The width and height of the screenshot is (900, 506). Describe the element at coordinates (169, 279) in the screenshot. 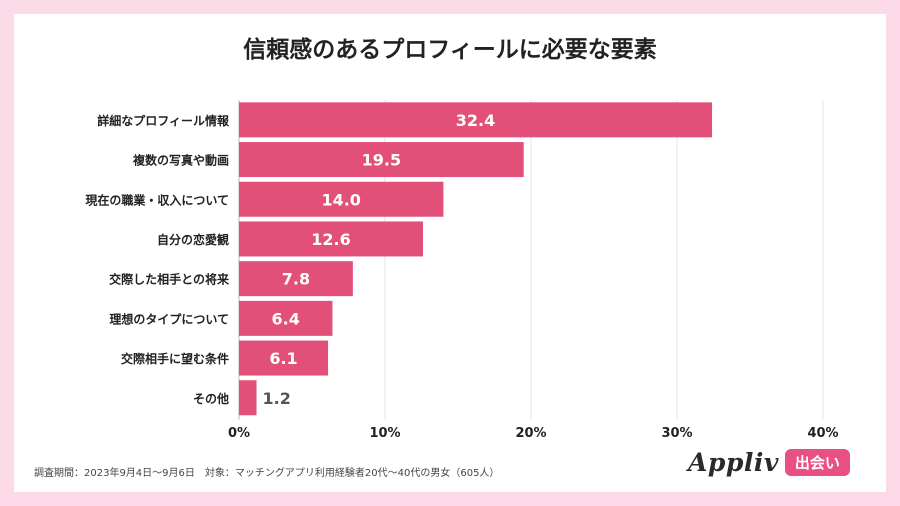

I see `category-label: 交際した相手との将来` at that location.